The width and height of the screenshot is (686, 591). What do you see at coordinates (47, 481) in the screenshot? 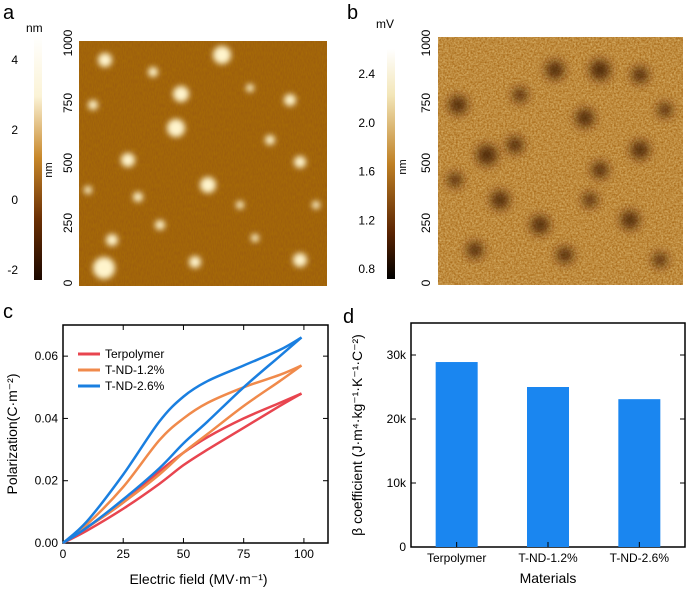
I see `y-tick-label: 0.02` at bounding box center [47, 481].